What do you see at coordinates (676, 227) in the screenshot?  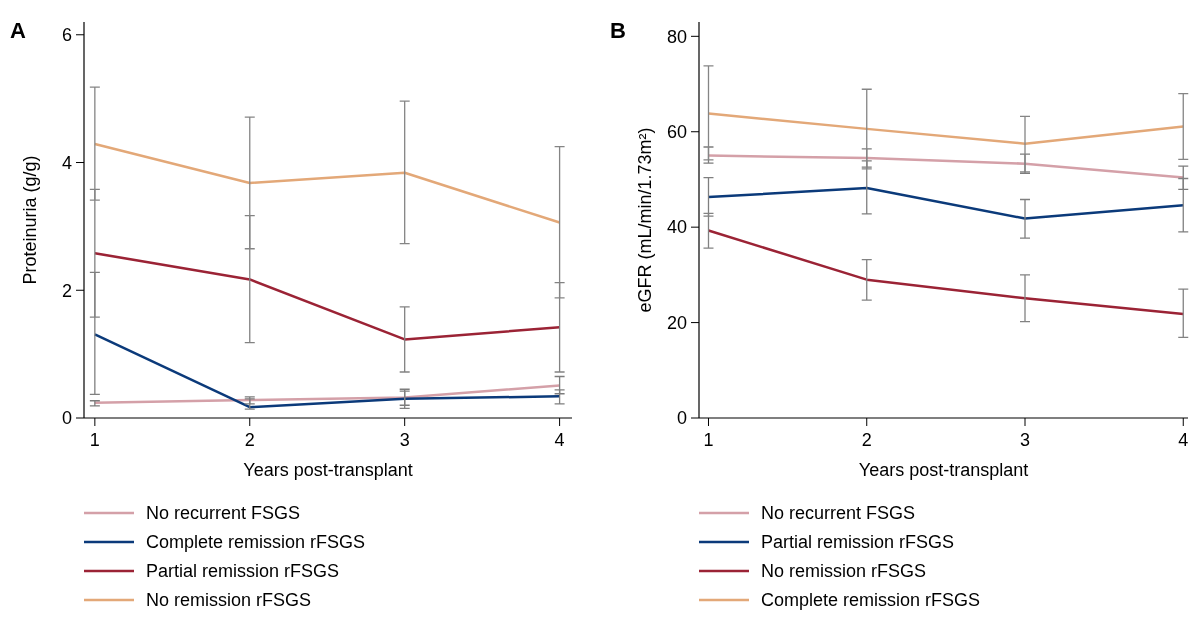 I see `y-tick-label: 40` at bounding box center [676, 227].